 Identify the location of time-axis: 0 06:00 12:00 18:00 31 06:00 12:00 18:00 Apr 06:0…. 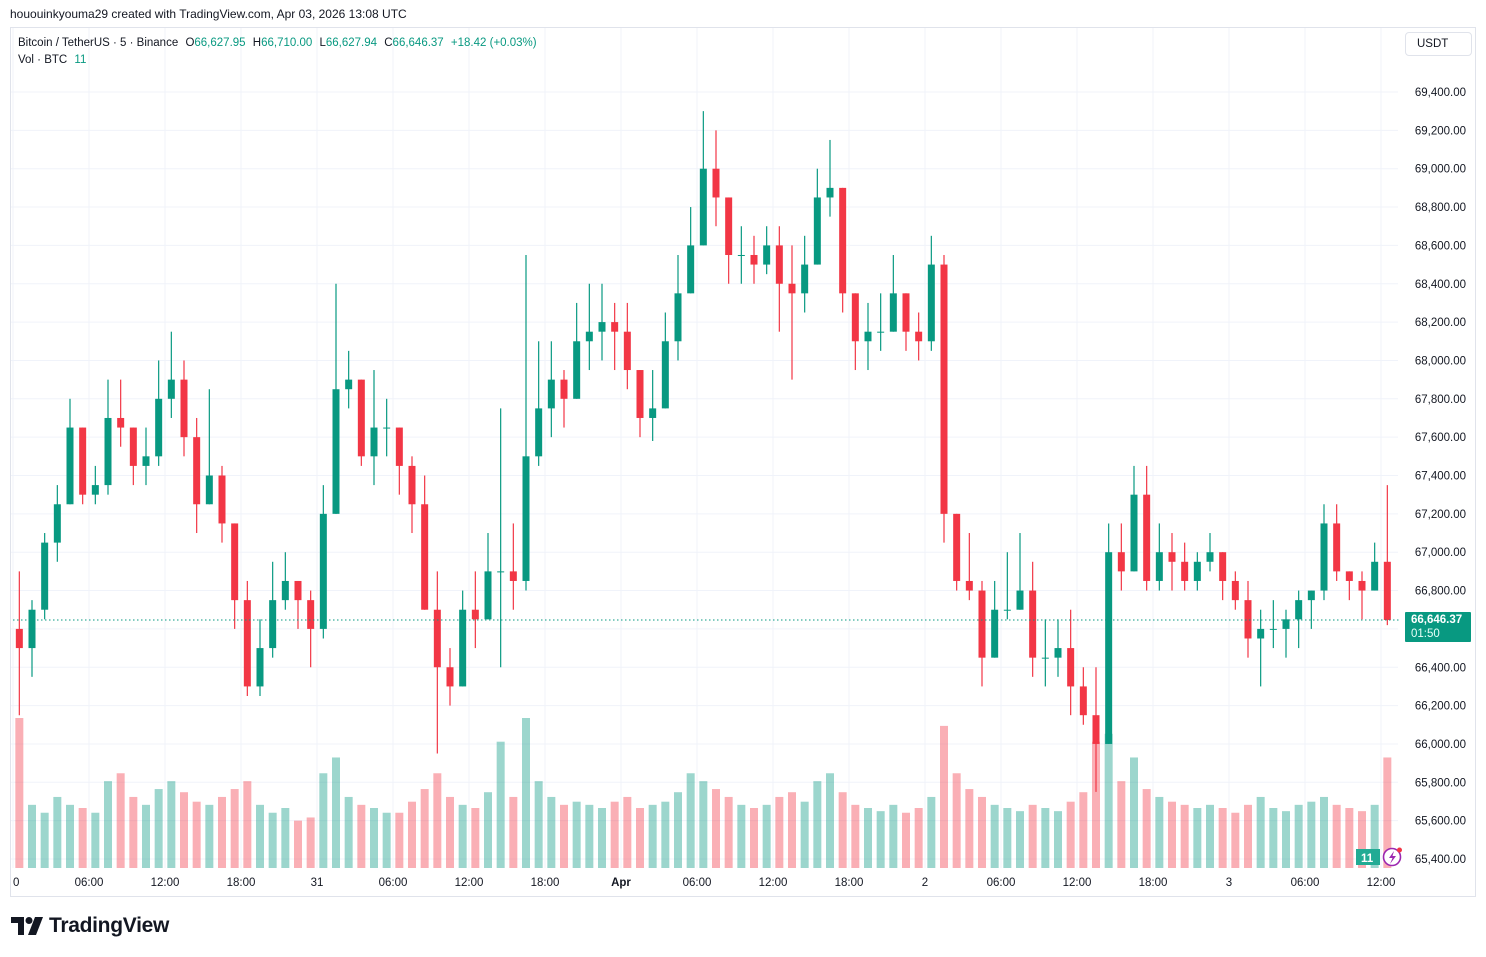
(704, 883).